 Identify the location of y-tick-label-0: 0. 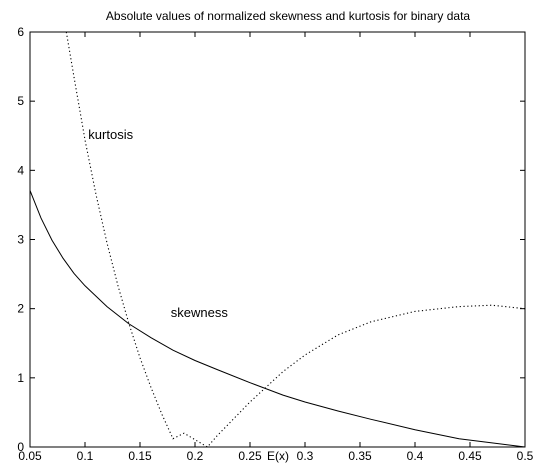
(20, 447).